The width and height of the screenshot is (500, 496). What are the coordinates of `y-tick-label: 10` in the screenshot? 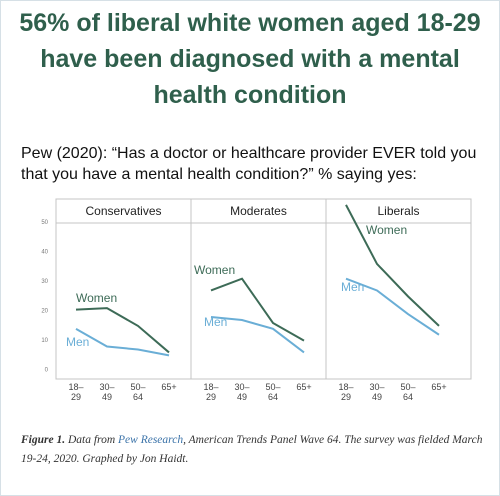 It's located at (44, 341).